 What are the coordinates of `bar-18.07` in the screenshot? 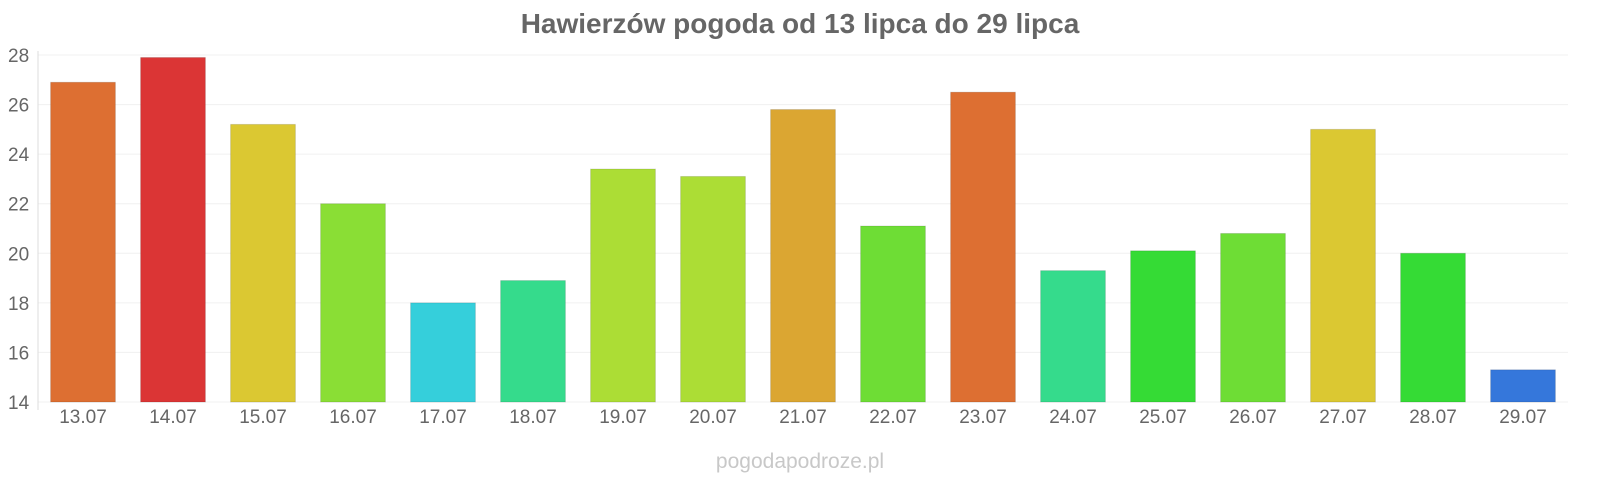 It's located at (533, 341).